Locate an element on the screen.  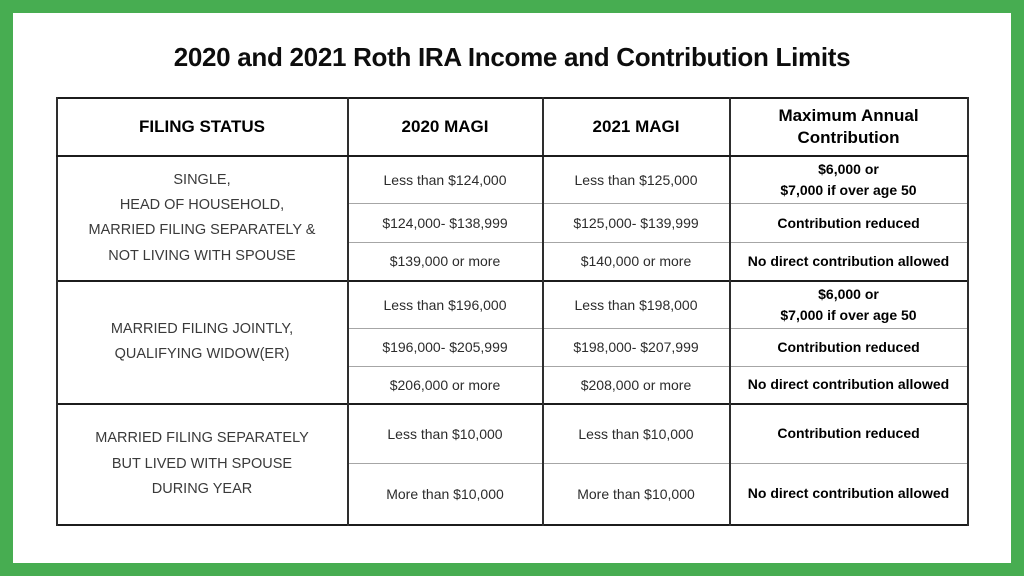
magi-2021-cell: $208,000 or more is located at coordinates (636, 384).